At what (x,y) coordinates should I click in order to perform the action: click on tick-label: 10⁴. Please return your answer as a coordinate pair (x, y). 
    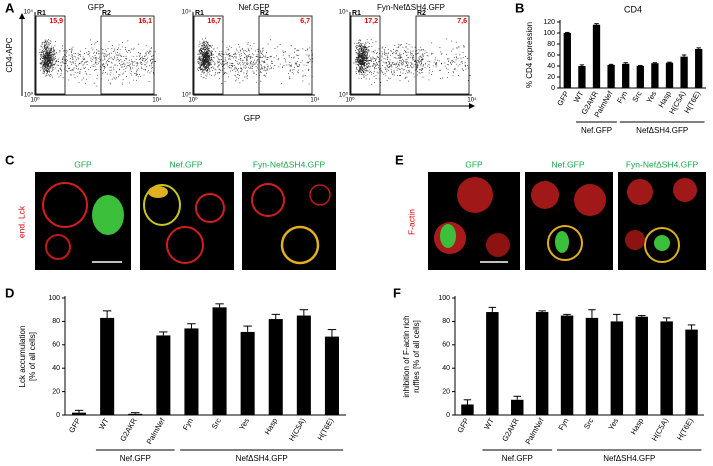
    Looking at the image, I should click on (315, 100).